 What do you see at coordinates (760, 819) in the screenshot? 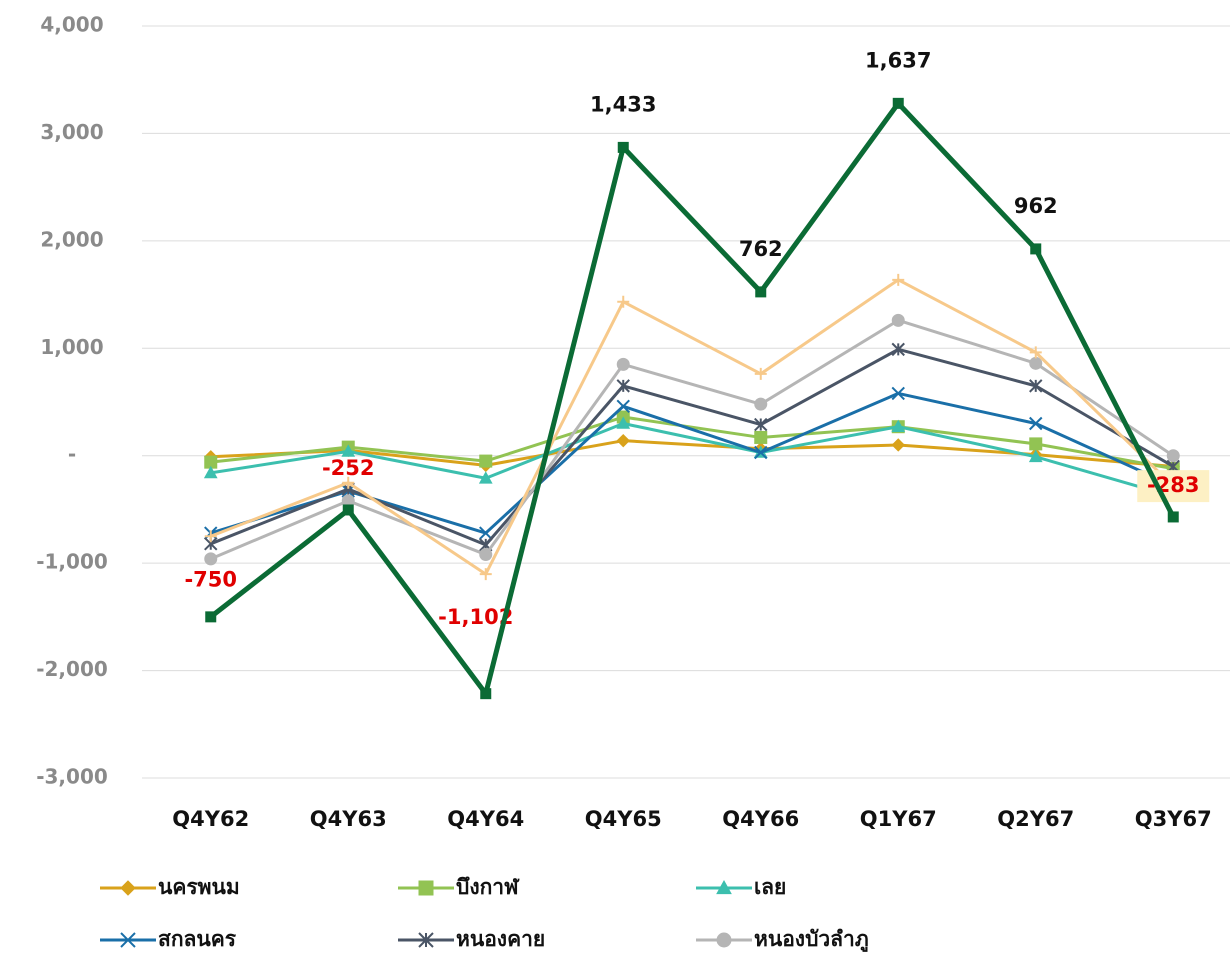
I see `x-tick-label: Q4Y66` at bounding box center [760, 819].